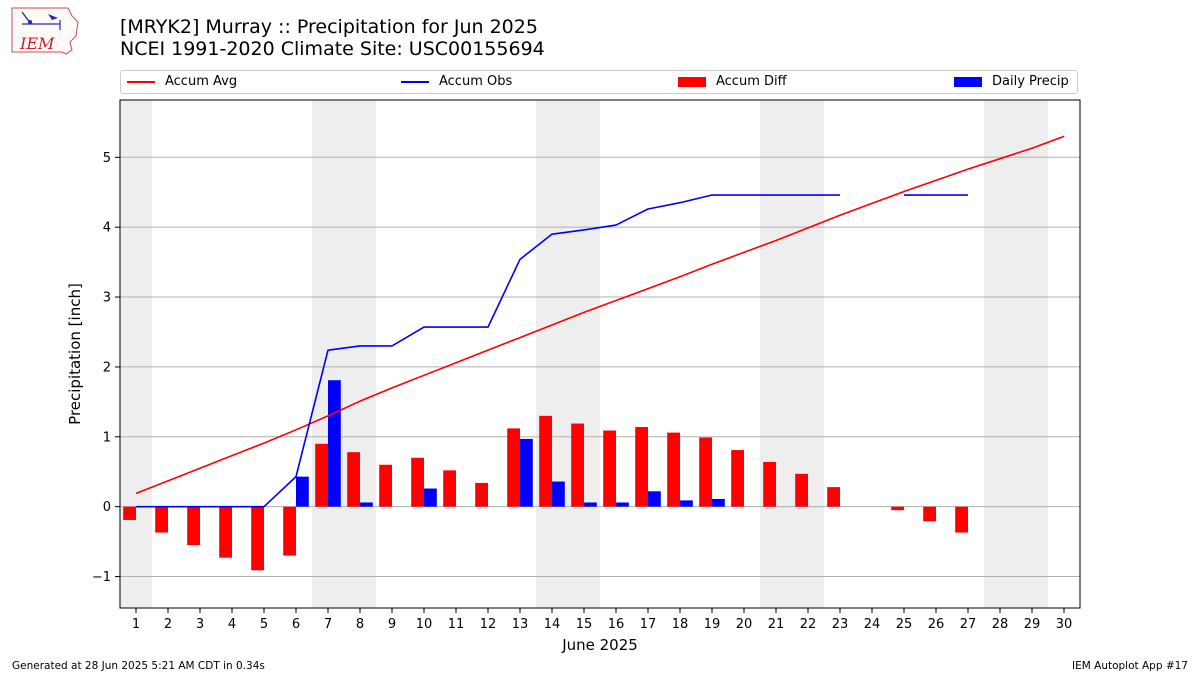 Image resolution: width=1200 pixels, height=675 pixels. I want to click on x-tick-label: 21, so click(776, 624).